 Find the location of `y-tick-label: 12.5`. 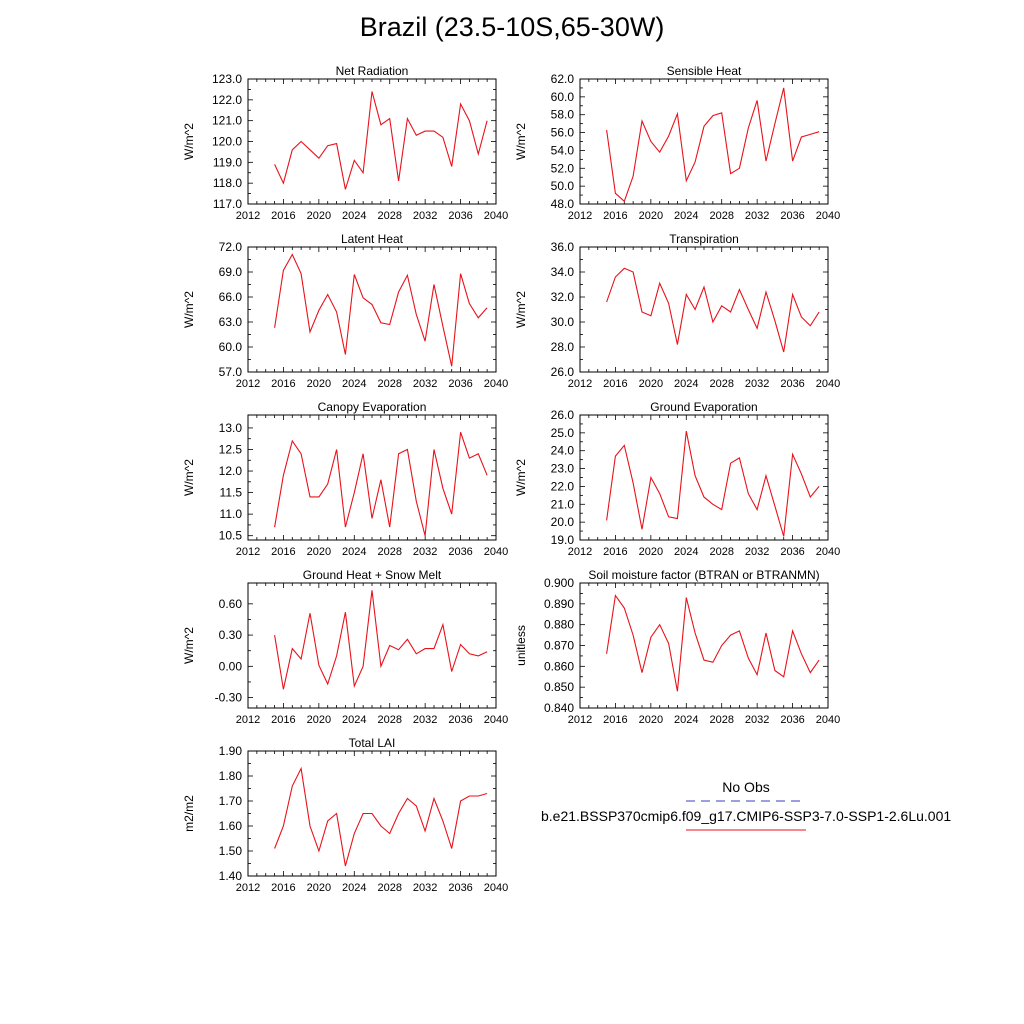

y-tick-label: 12.5 is located at coordinates (231, 449).